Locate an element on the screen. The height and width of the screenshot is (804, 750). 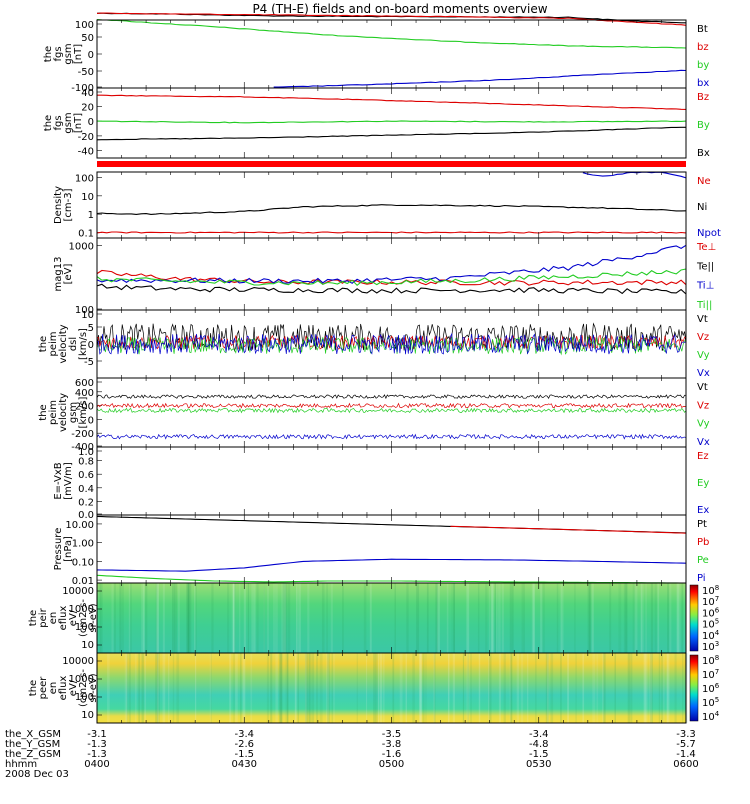
y-axis-label: Pressure [nPa] is located at coordinates (63, 549).